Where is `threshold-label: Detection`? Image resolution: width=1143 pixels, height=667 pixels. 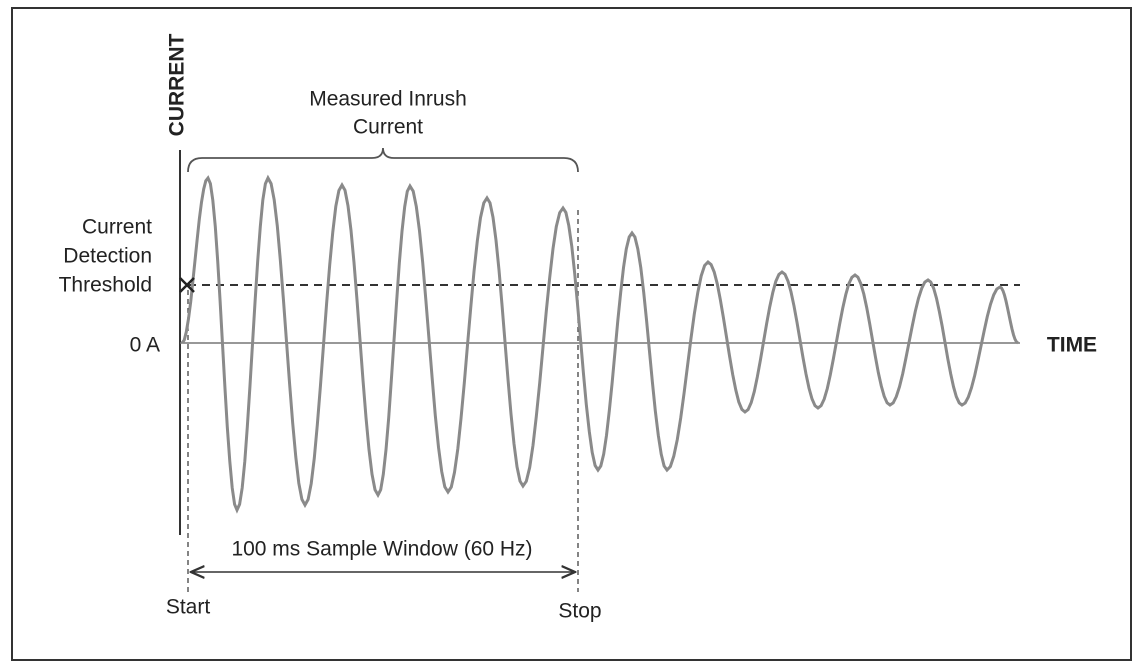 threshold-label: Detection is located at coordinates (107, 256).